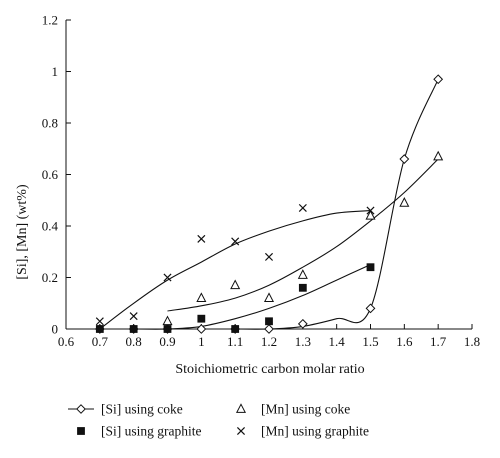 The height and width of the screenshot is (458, 500). What do you see at coordinates (337, 341) in the screenshot?
I see `x-tick-label: 1.4` at bounding box center [337, 341].